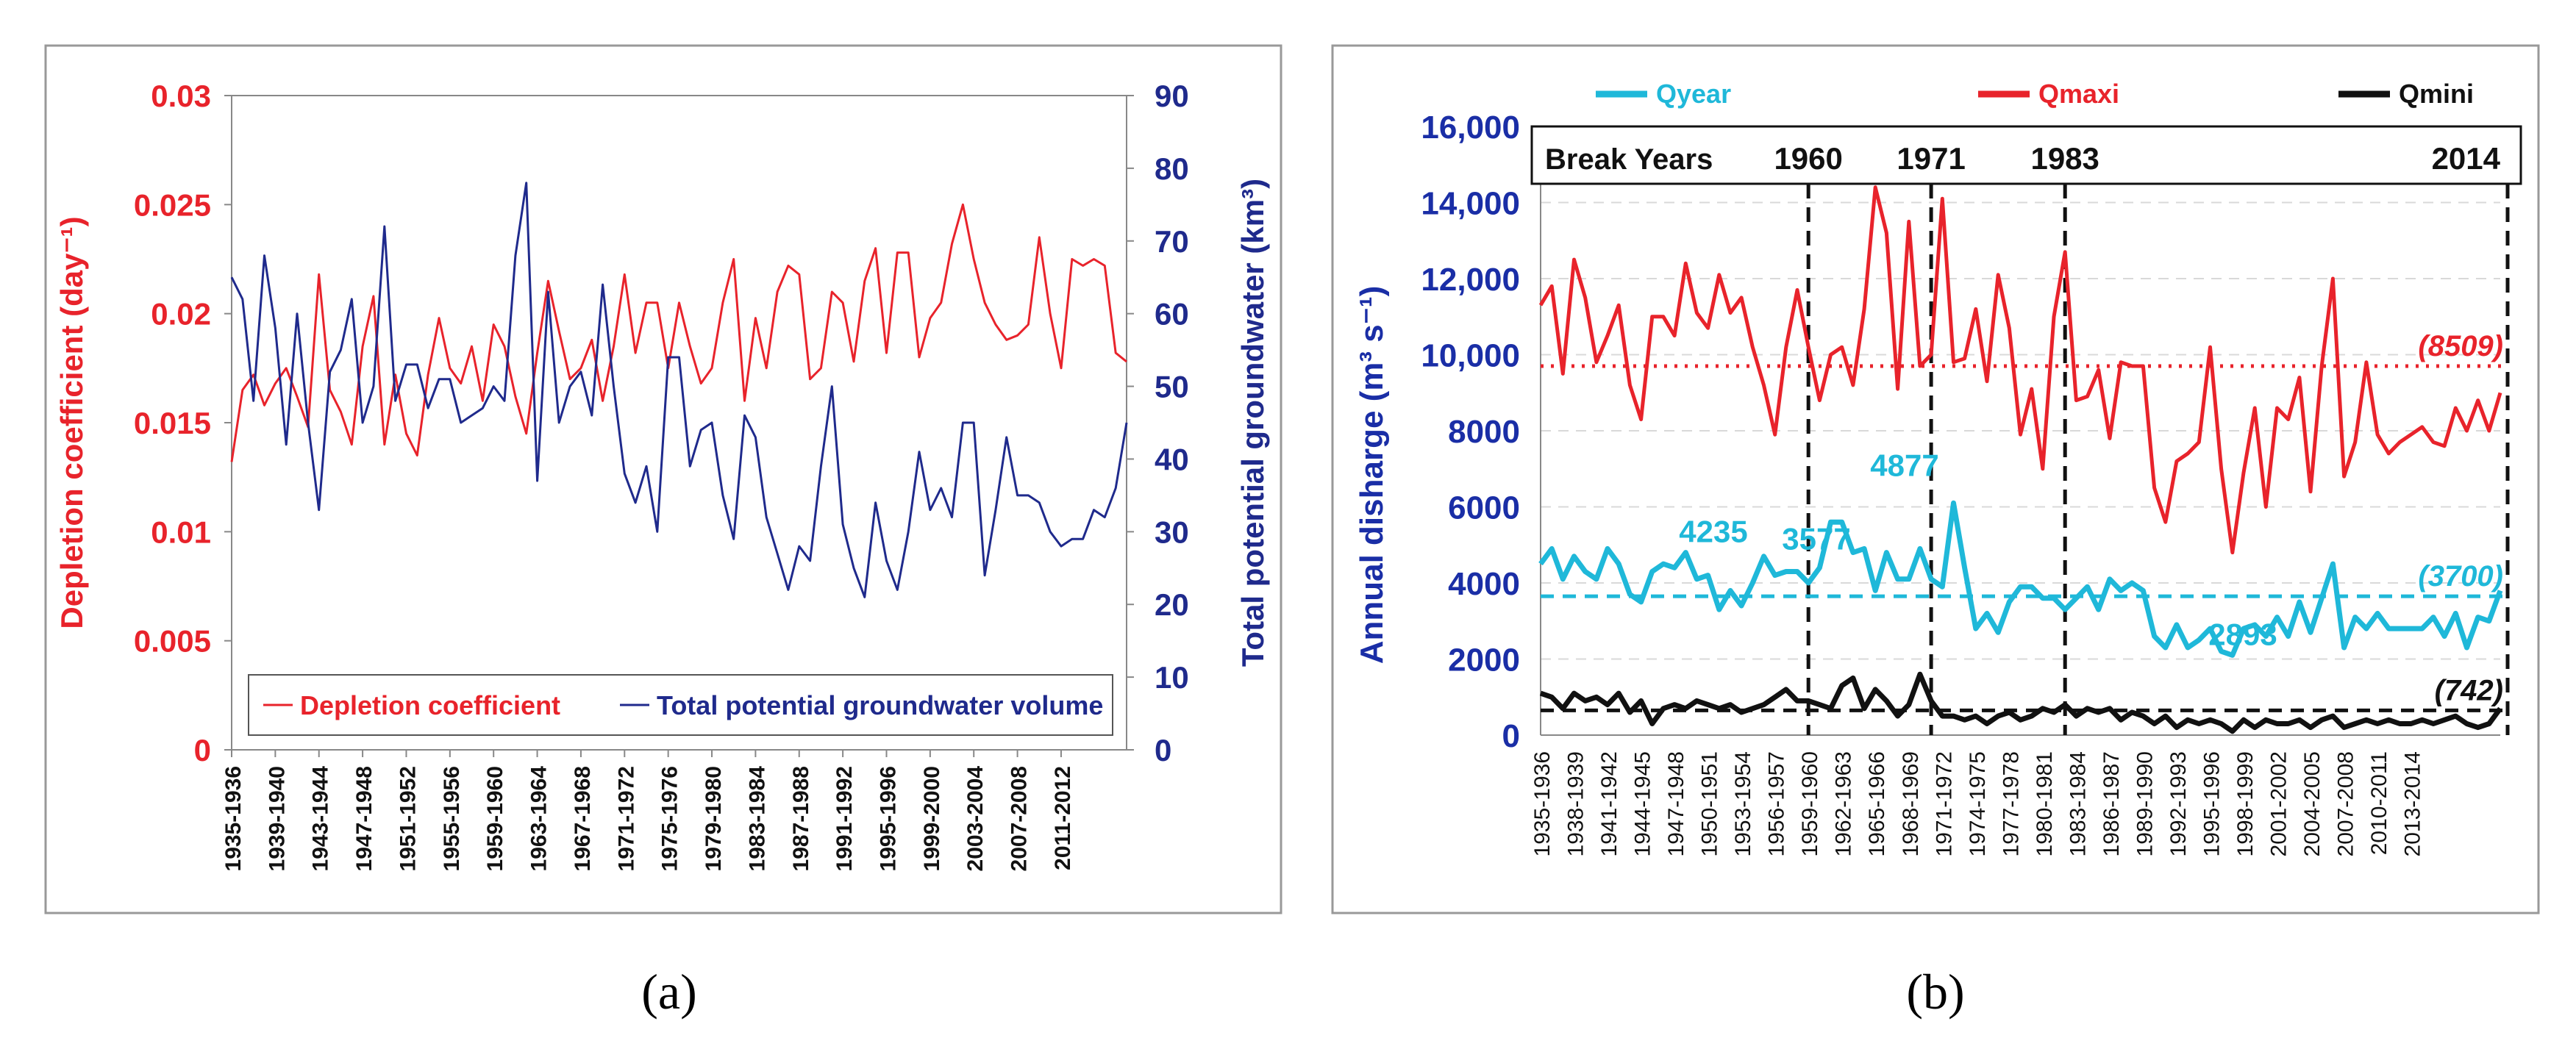  What do you see at coordinates (668, 992) in the screenshot?
I see `panel-a-label: (a)` at bounding box center [668, 992].